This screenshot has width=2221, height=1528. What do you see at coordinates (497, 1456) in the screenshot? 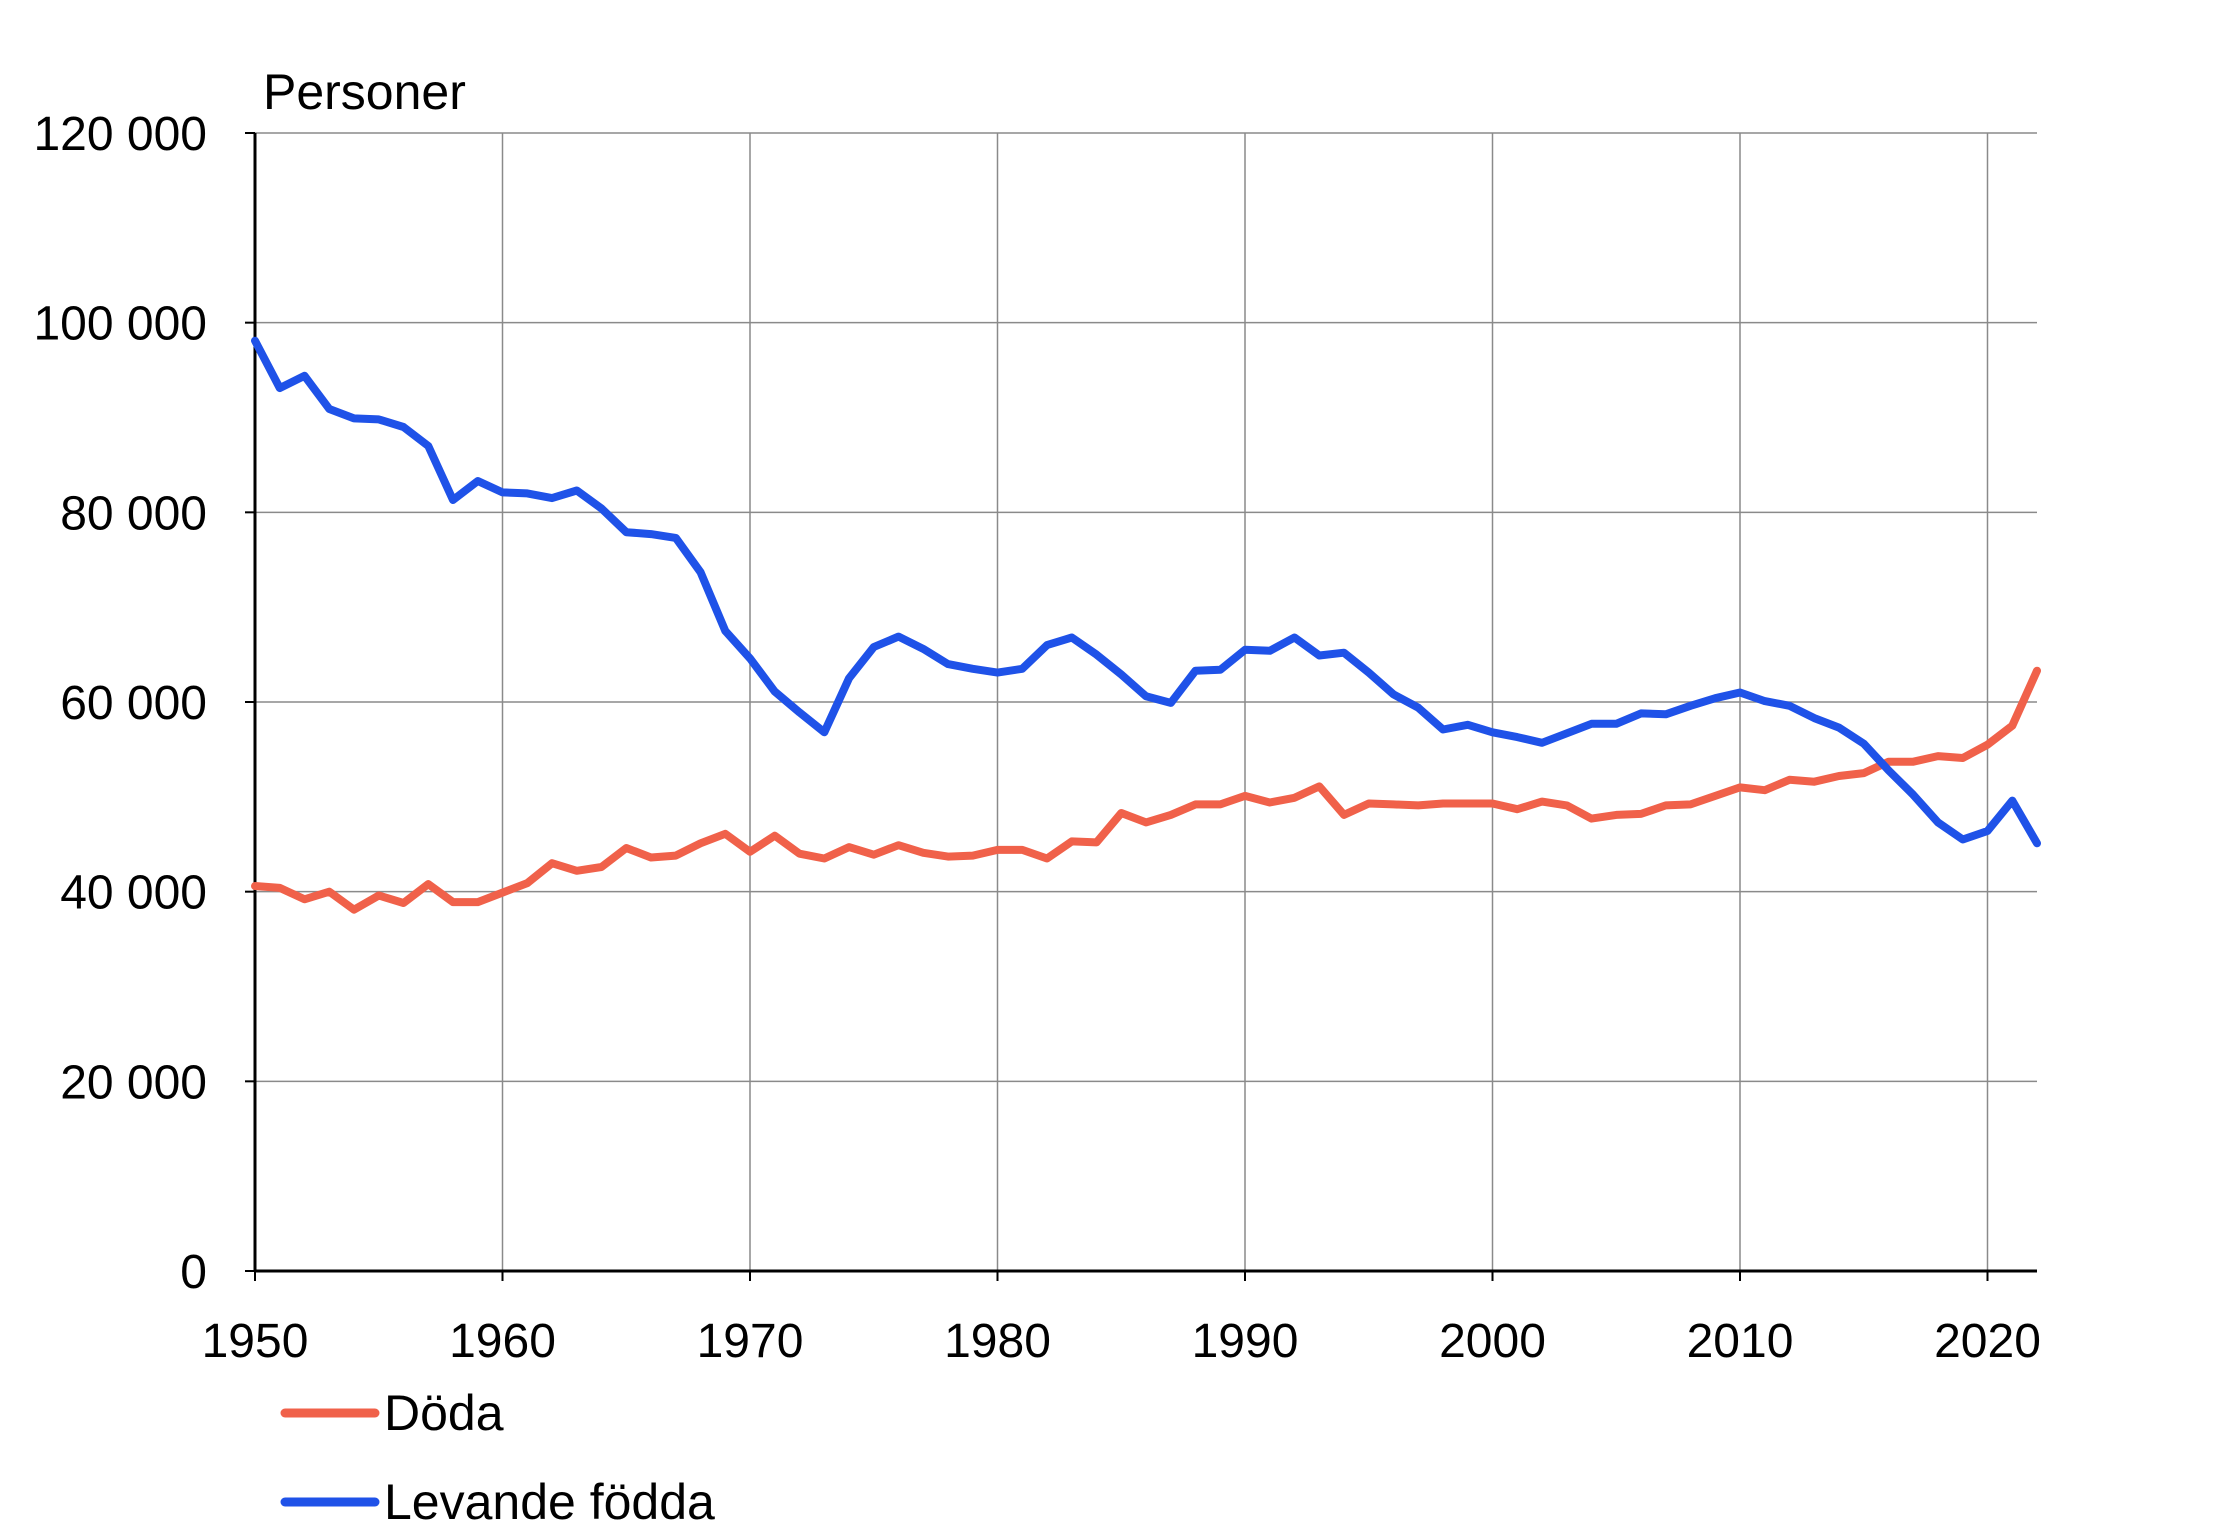
I see `legend: Döda Levande födda` at bounding box center [497, 1456].